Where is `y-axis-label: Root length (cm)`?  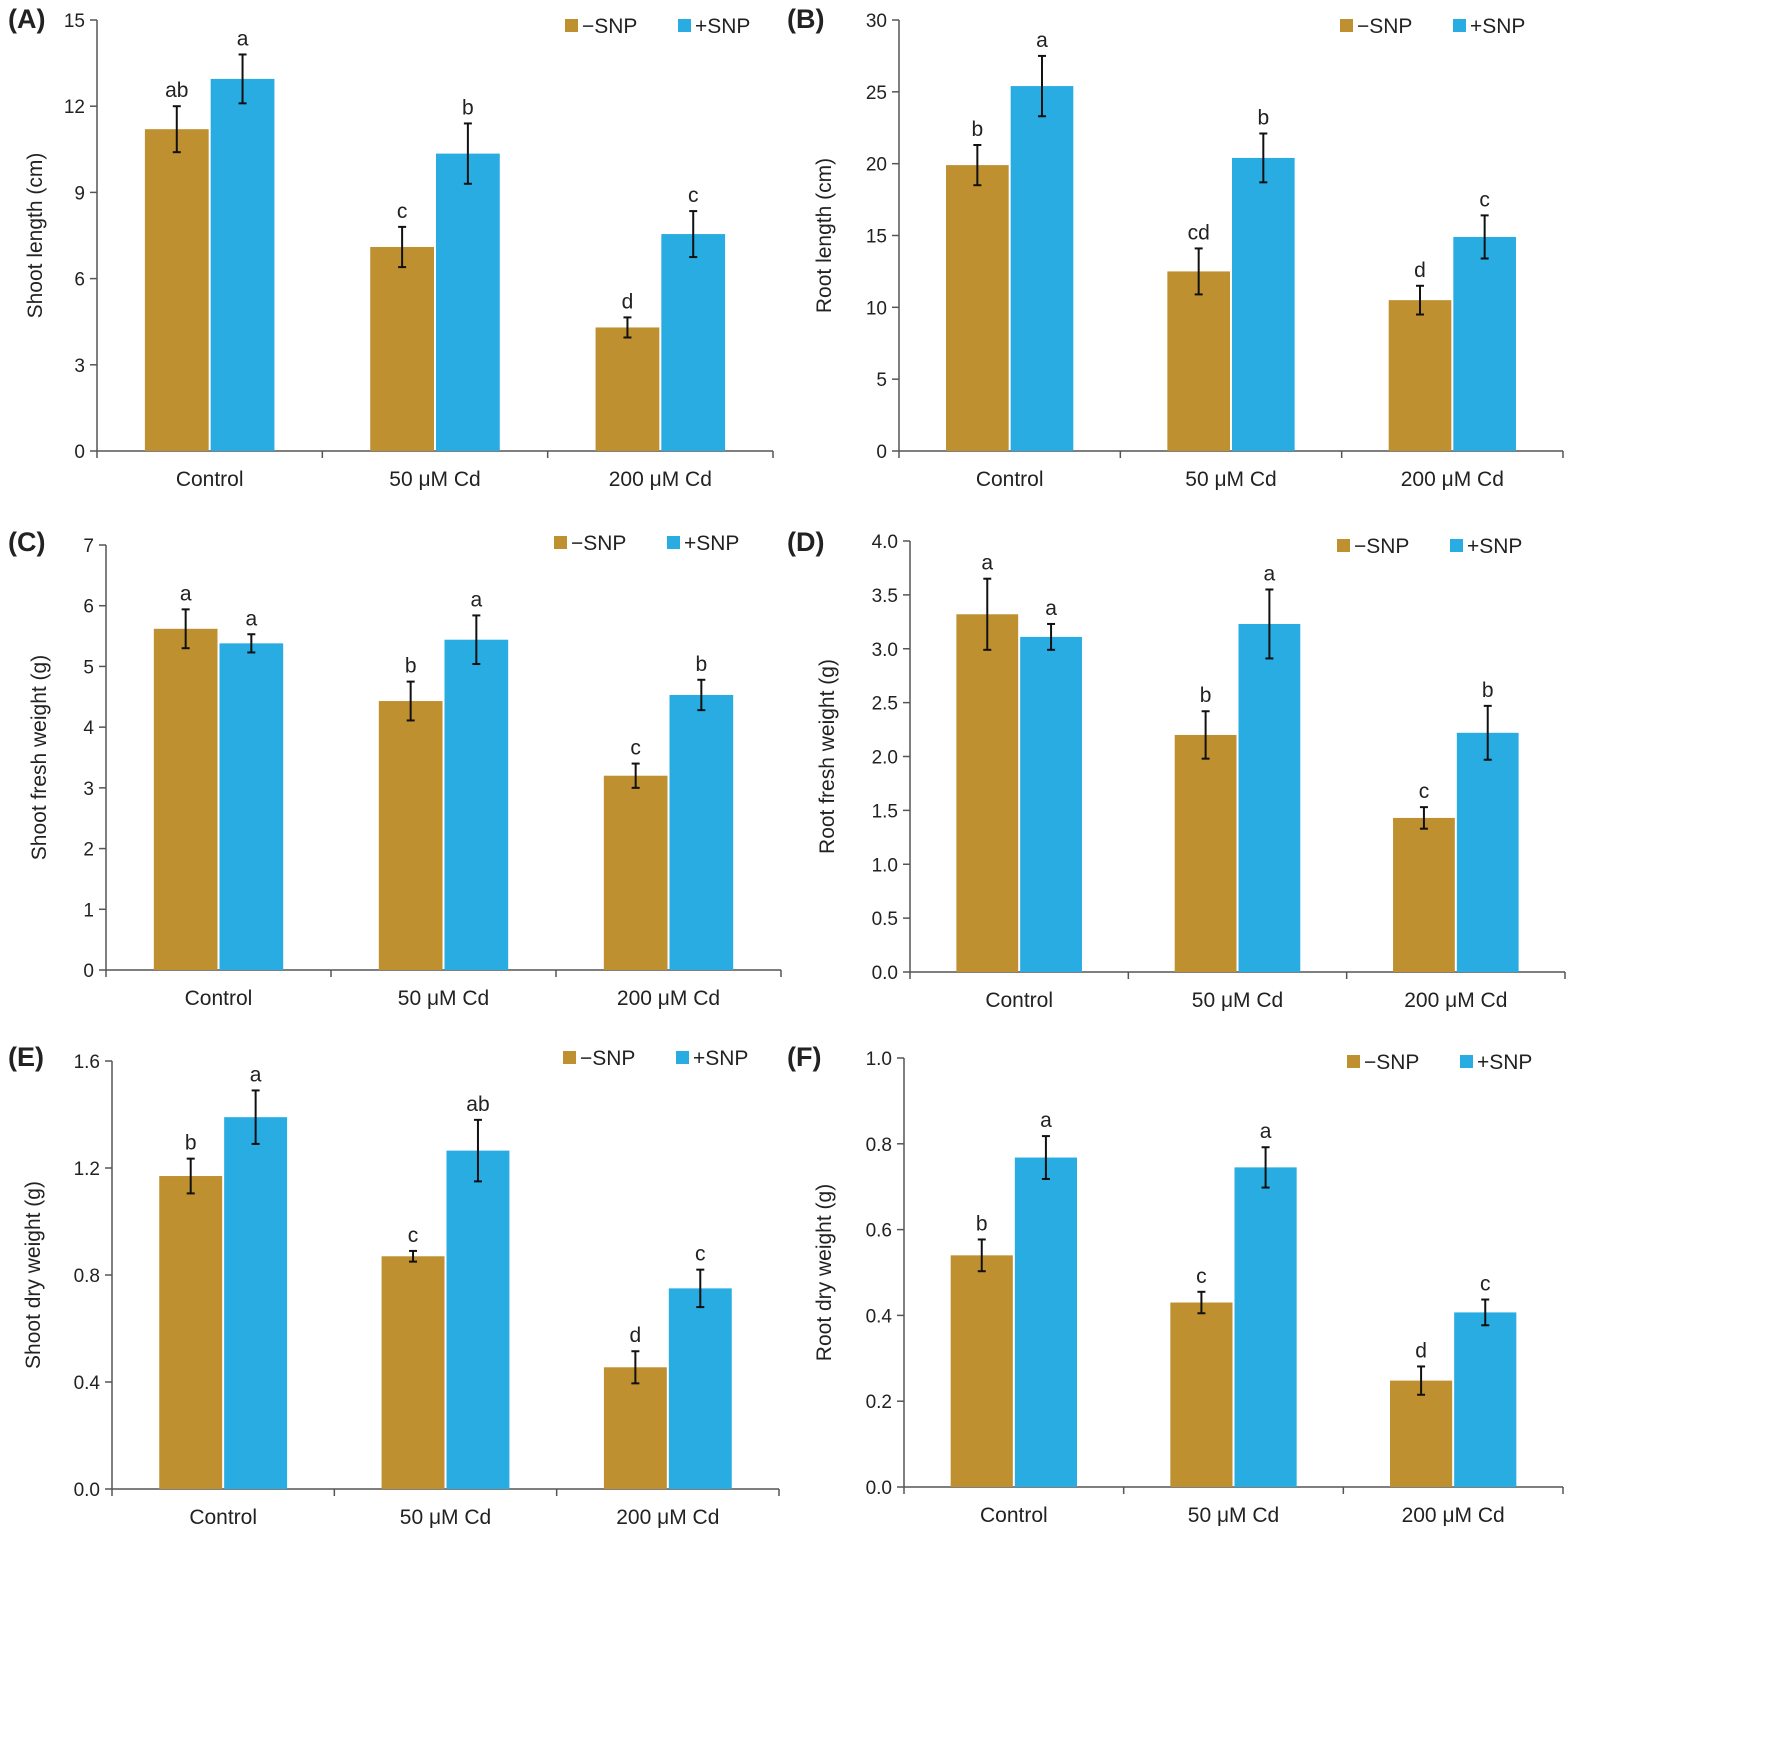 y-axis-label: Root length (cm) is located at coordinates (824, 235).